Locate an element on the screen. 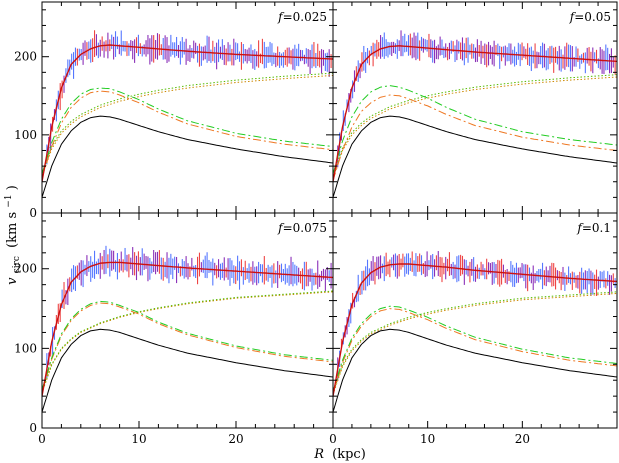 Image resolution: width=619 pixels, height=463 pixels. panel-label-value: =0.1 is located at coordinates (596, 228).